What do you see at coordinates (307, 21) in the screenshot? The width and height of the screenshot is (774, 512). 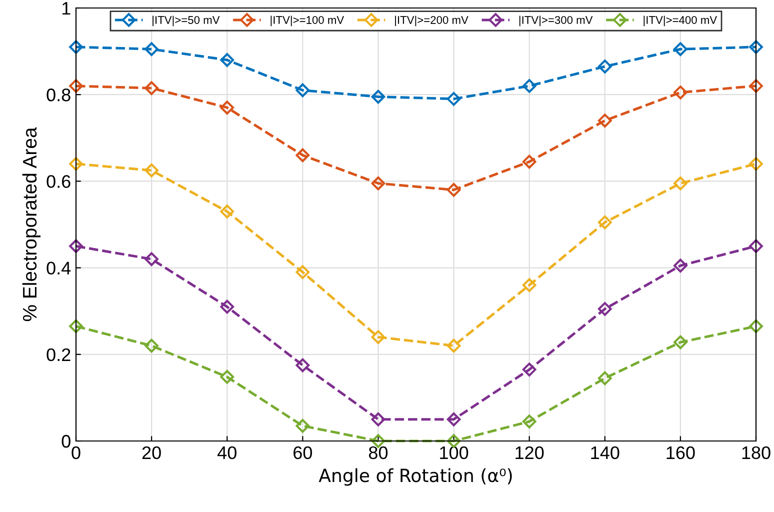 I see `legend-label: |ITV|>=100 mV` at bounding box center [307, 21].